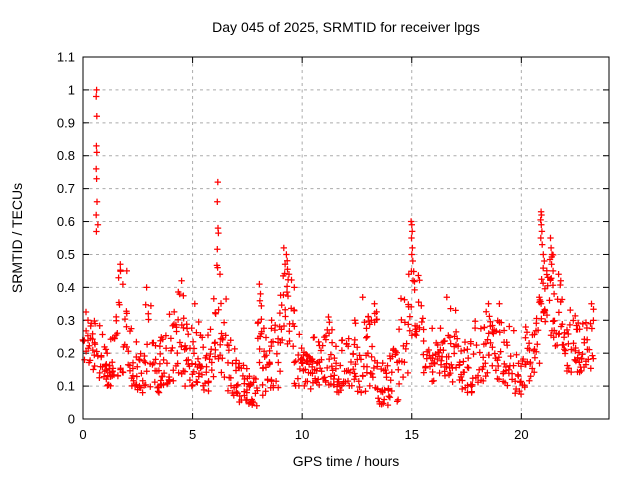 This screenshot has height=480, width=640. I want to click on y-tick-label: 0, so click(71, 419).